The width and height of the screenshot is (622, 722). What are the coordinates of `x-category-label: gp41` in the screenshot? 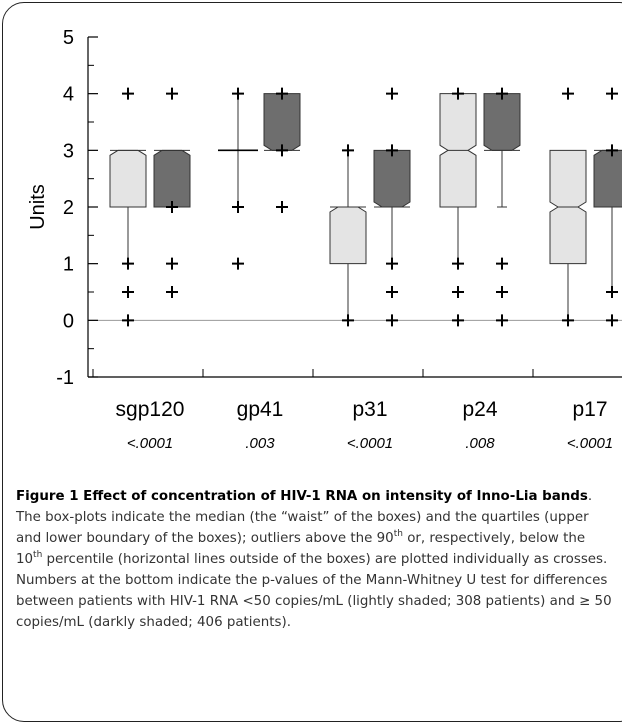 It's located at (260, 409).